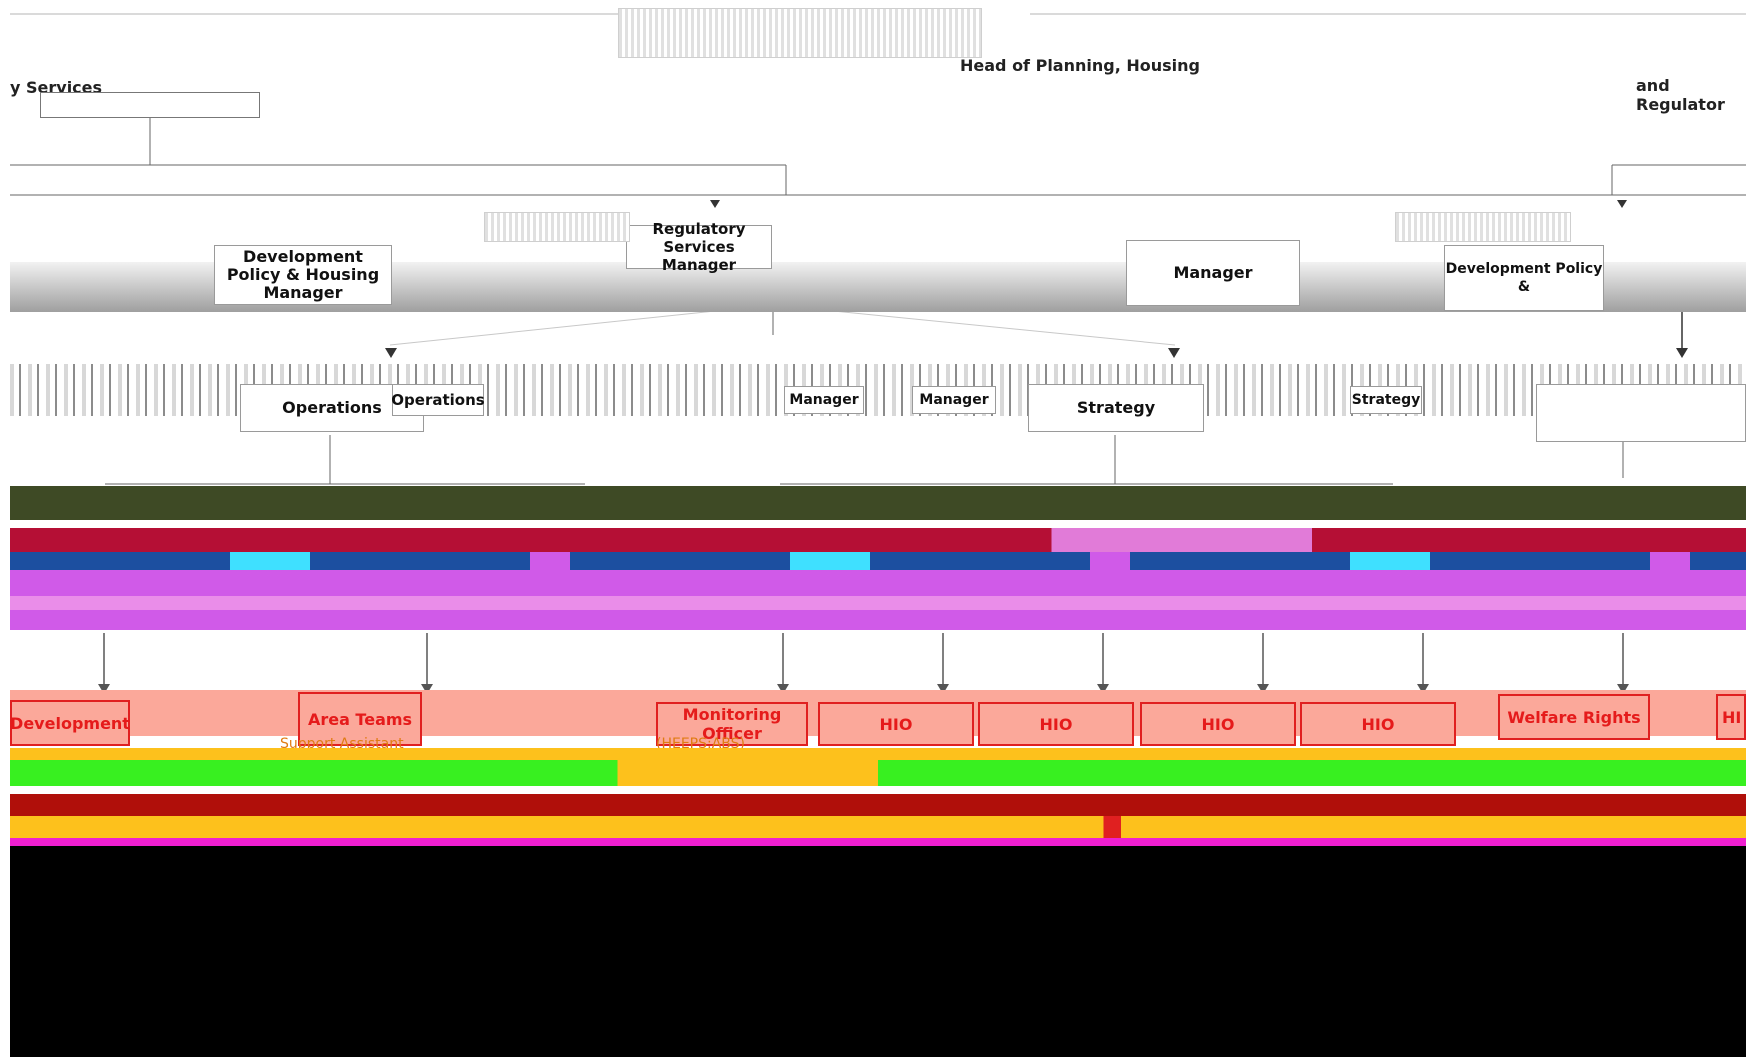  I want to click on development-box: Development, so click(70, 723).